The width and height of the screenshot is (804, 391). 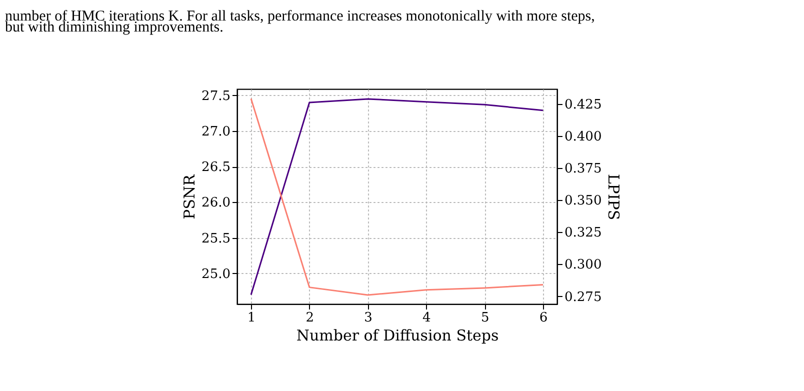 What do you see at coordinates (114, 28) in the screenshot?
I see `text: but with diminishing improvements.` at bounding box center [114, 28].